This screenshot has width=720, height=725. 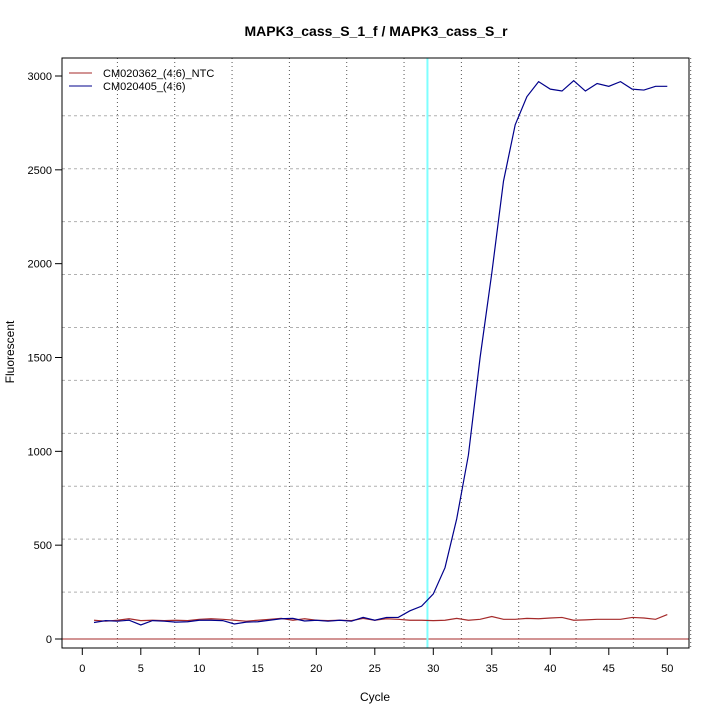 What do you see at coordinates (433, 669) in the screenshot?
I see `x-tick-label: 30` at bounding box center [433, 669].